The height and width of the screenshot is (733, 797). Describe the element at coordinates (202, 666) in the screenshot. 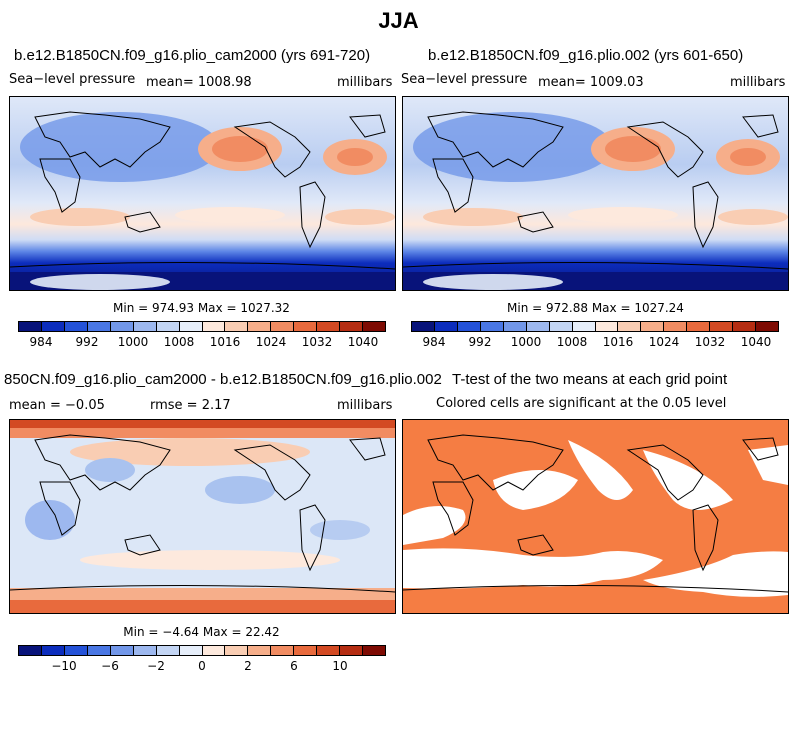

I see `colorbar-tick-label: 0` at that location.